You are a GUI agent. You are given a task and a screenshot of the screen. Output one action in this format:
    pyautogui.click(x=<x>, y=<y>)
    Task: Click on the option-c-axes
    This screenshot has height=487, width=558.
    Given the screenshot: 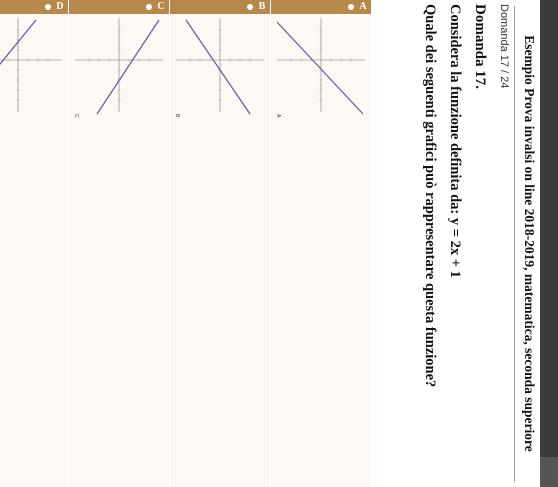 What is the action you would take?
    pyautogui.click(x=119, y=65)
    